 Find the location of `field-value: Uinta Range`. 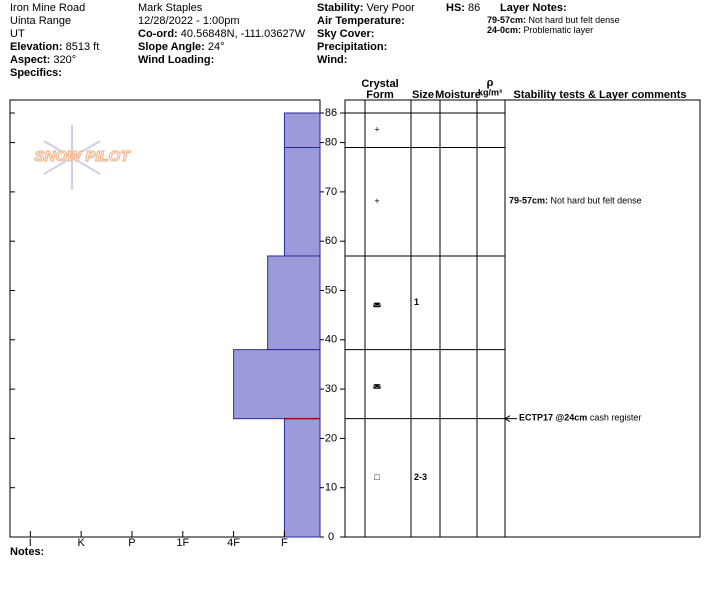

field-value: Uinta Range is located at coordinates (40, 21).